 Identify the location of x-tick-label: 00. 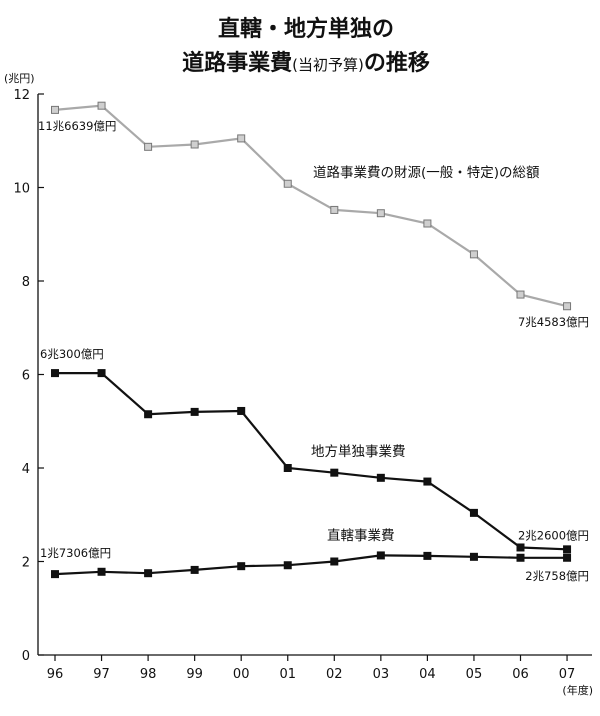
(241, 674).